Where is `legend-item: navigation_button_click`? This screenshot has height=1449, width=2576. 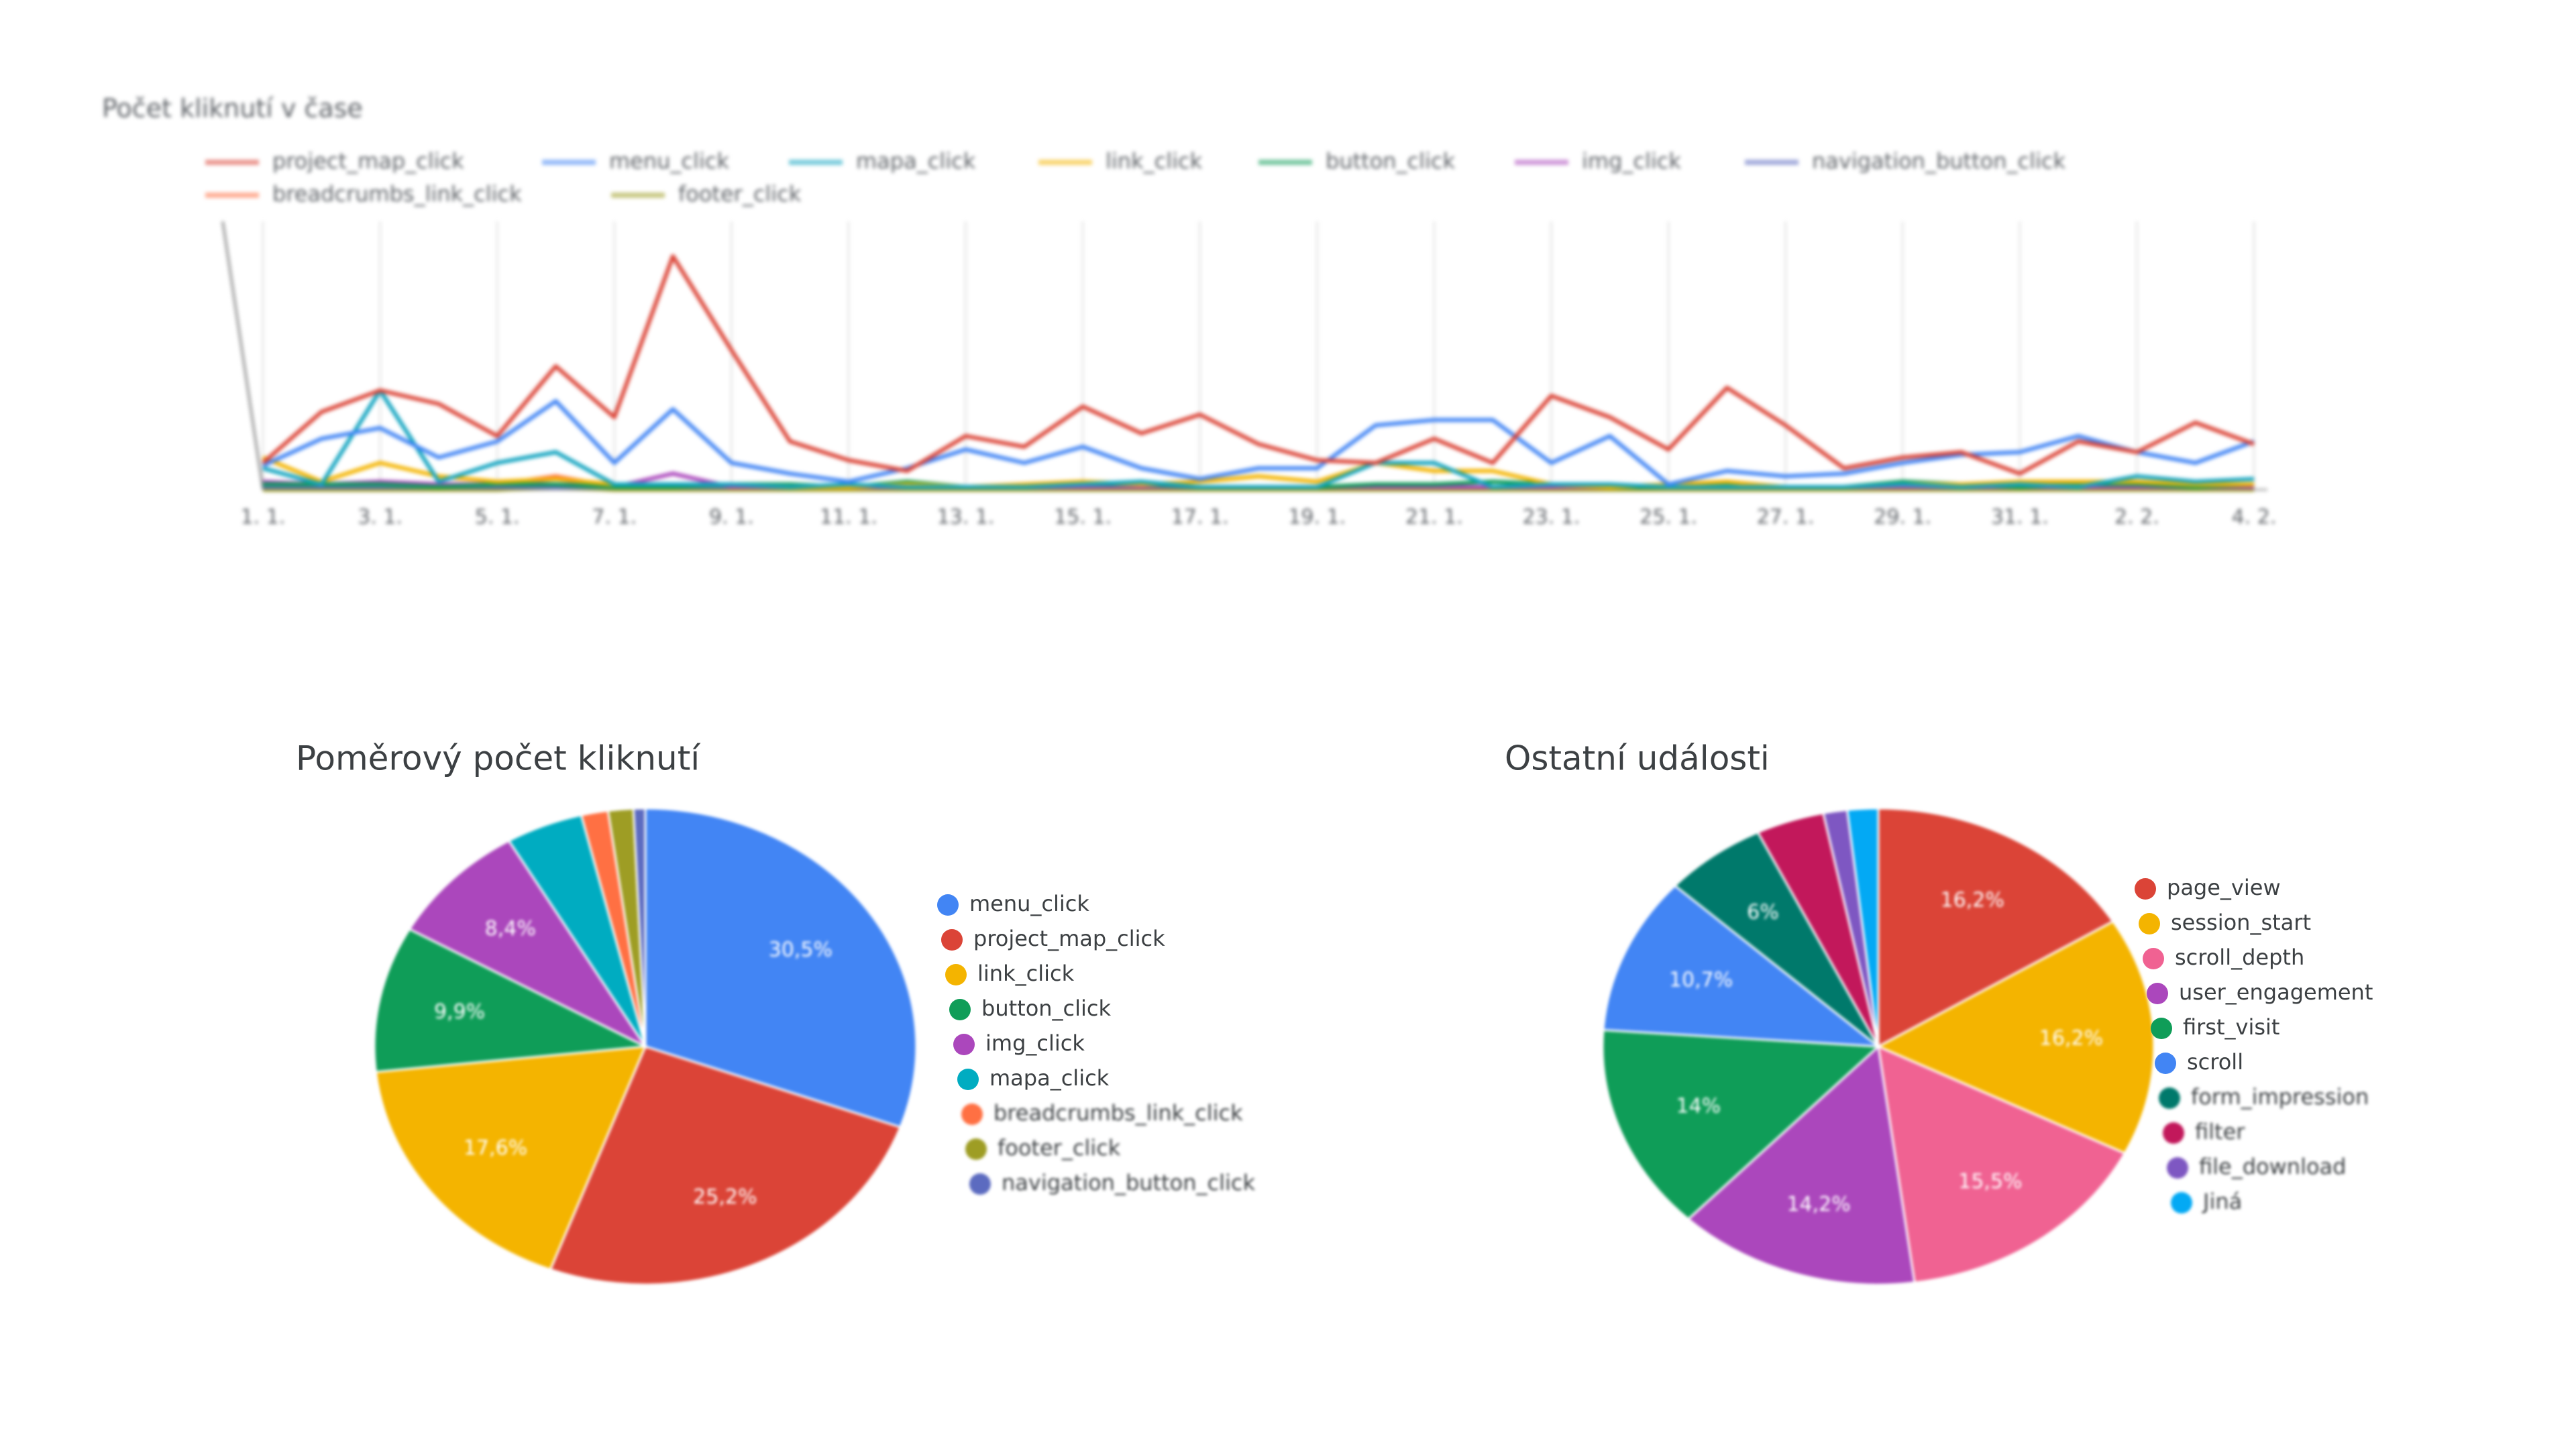
legend-item: navigation_button_click is located at coordinates (1112, 1182).